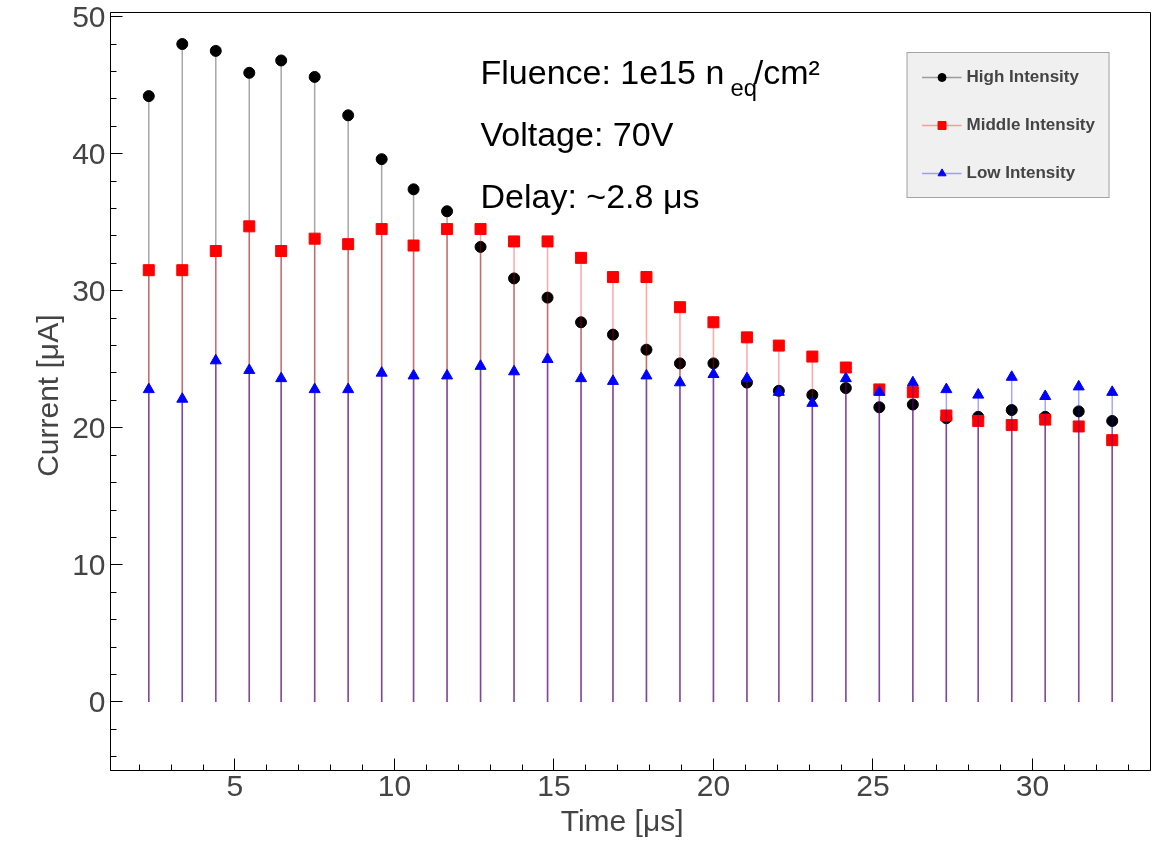 This screenshot has width=1167, height=866. I want to click on x-tick-label: 25, so click(873, 785).